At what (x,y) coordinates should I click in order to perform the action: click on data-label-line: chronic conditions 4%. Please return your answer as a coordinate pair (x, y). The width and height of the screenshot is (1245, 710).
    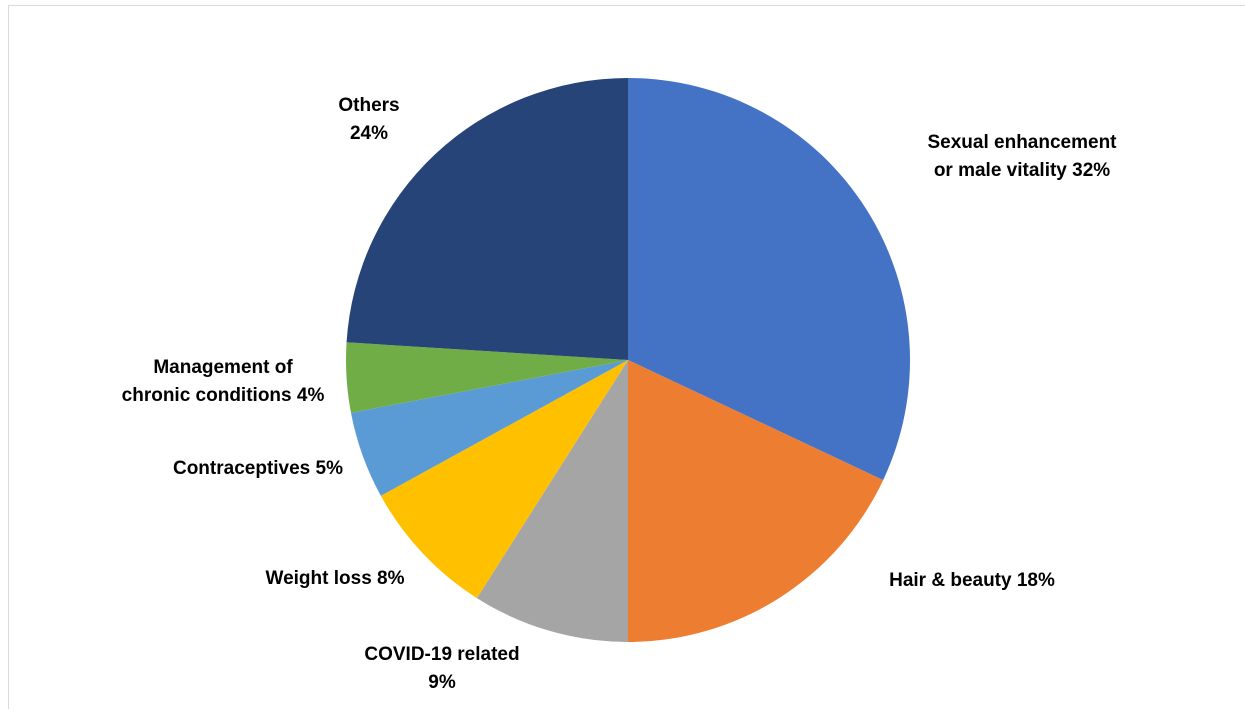
    Looking at the image, I should click on (223, 395).